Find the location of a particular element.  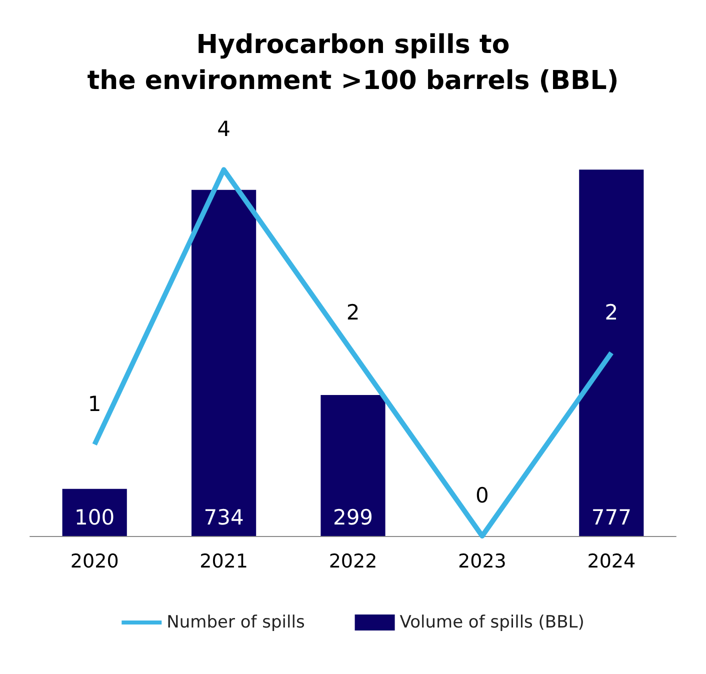

legend-label: Number of spills is located at coordinates (235, 622).